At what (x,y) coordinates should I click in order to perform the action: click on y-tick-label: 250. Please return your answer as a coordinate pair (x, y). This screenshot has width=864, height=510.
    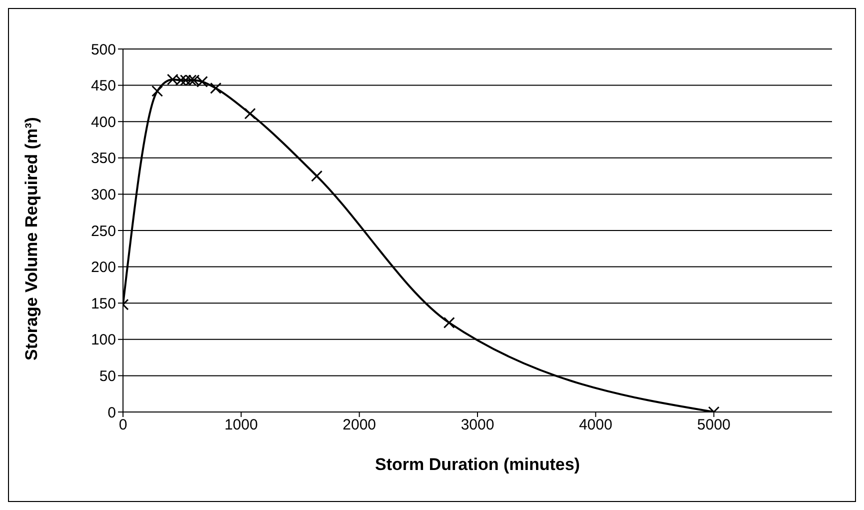
    Looking at the image, I should click on (103, 231).